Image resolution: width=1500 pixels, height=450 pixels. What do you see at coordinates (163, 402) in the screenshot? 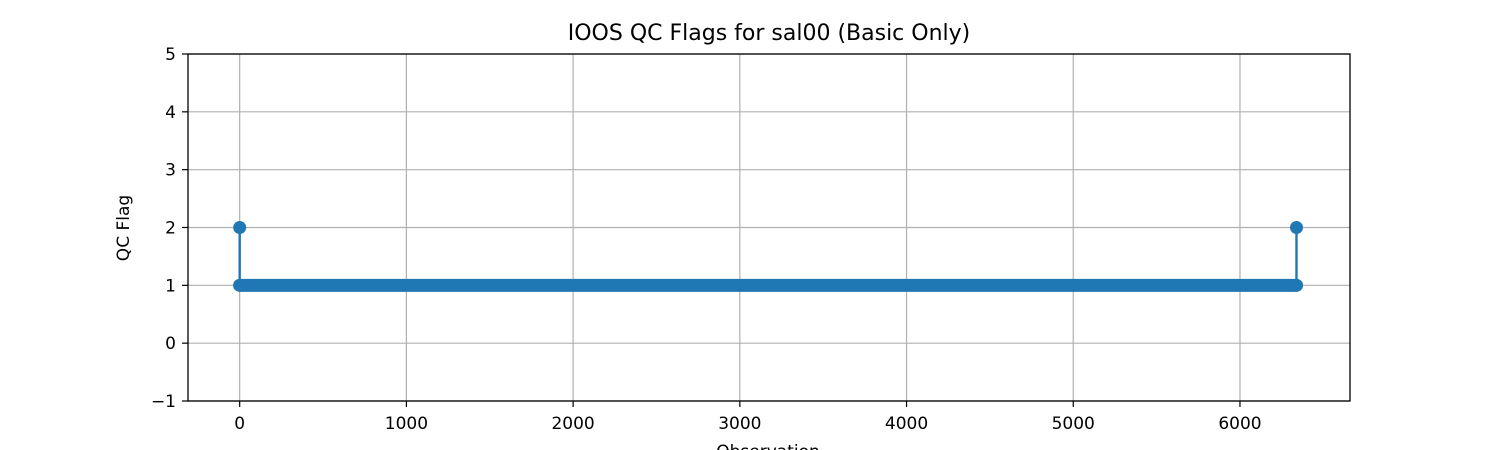
I see `y-tick-label: −1` at bounding box center [163, 402].